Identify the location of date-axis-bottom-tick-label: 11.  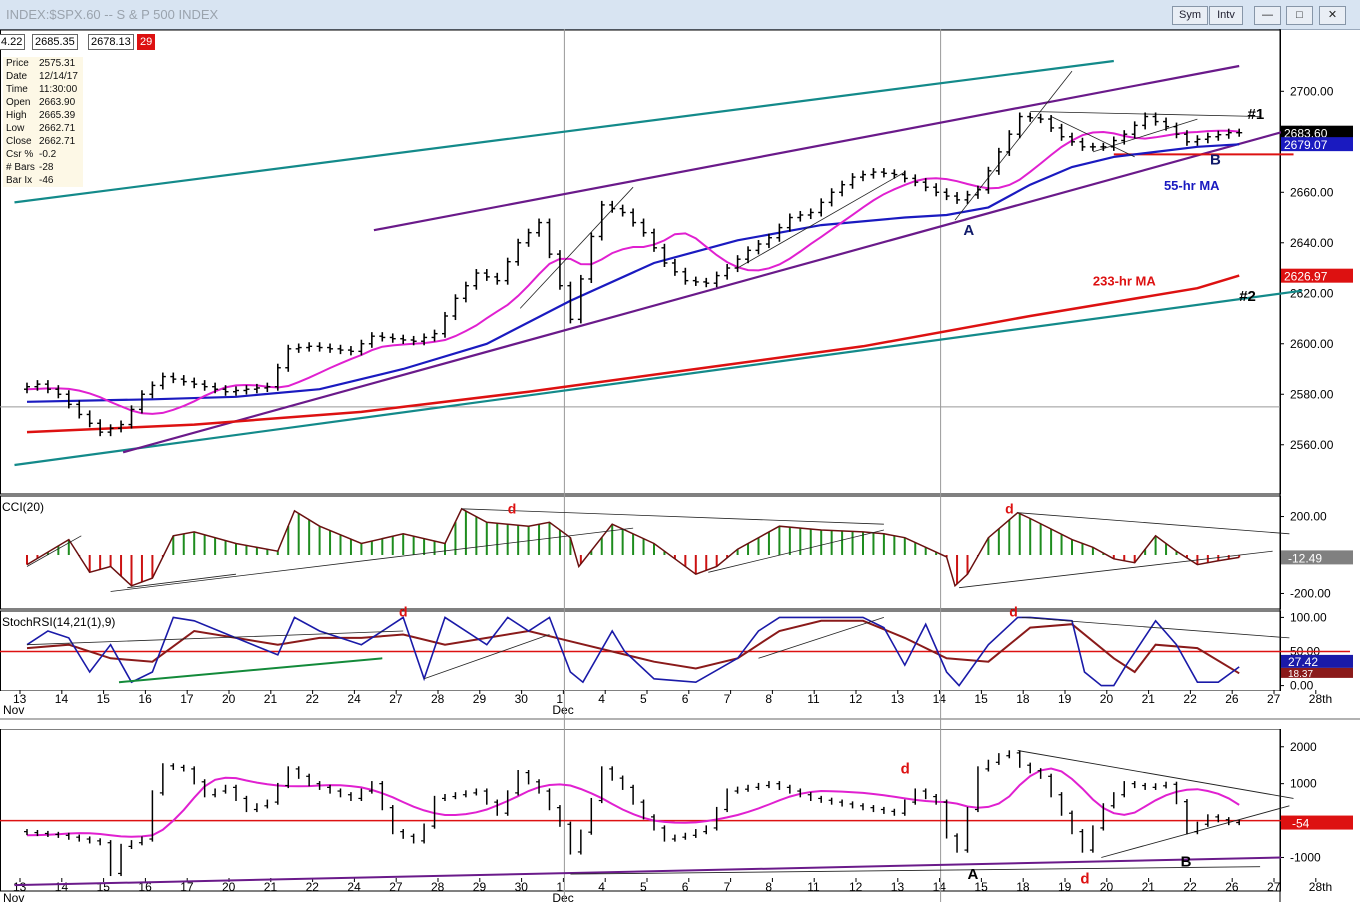
(813, 887).